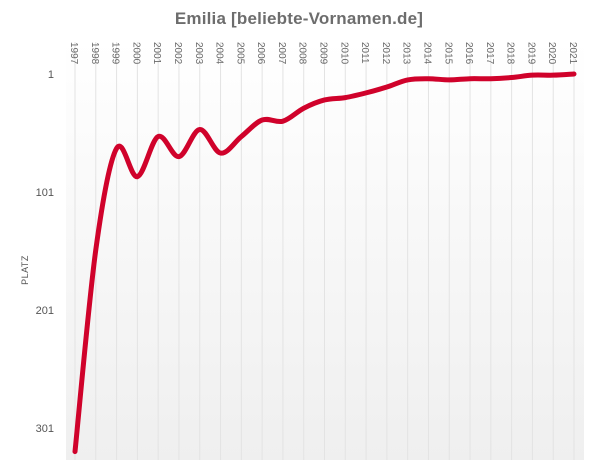  What do you see at coordinates (572, 53) in the screenshot?
I see `x-tick-label: 2021` at bounding box center [572, 53].